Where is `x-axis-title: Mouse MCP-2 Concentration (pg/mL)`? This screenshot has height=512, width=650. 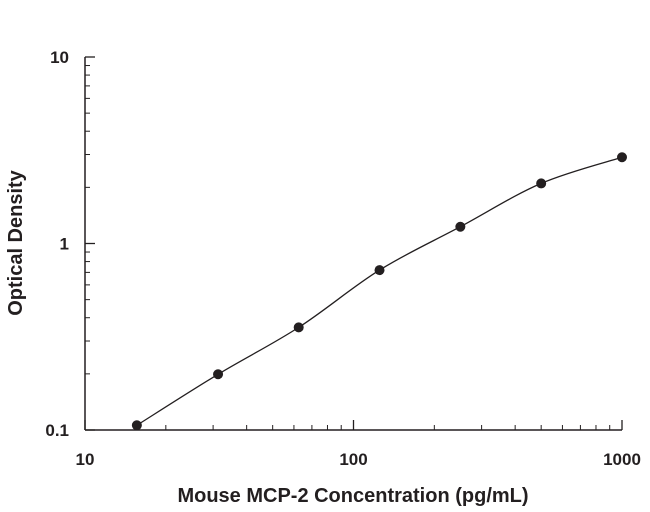 x-axis-title: Mouse MCP-2 Concentration (pg/mL) is located at coordinates (352, 496).